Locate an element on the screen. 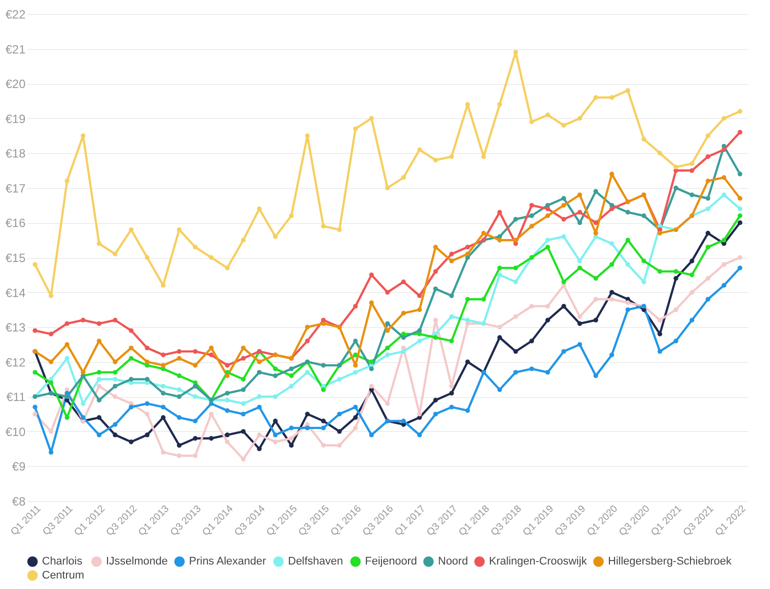  y-tick-label: €17 is located at coordinates (15, 188).